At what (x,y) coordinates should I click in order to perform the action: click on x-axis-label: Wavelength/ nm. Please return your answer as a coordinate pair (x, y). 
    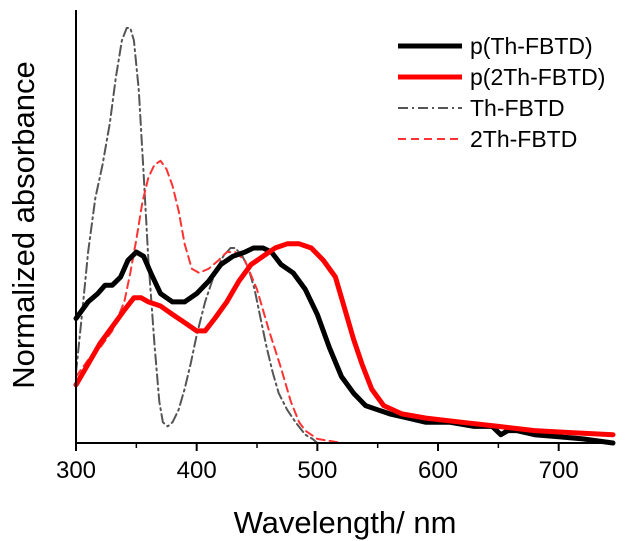
    Looking at the image, I should click on (345, 522).